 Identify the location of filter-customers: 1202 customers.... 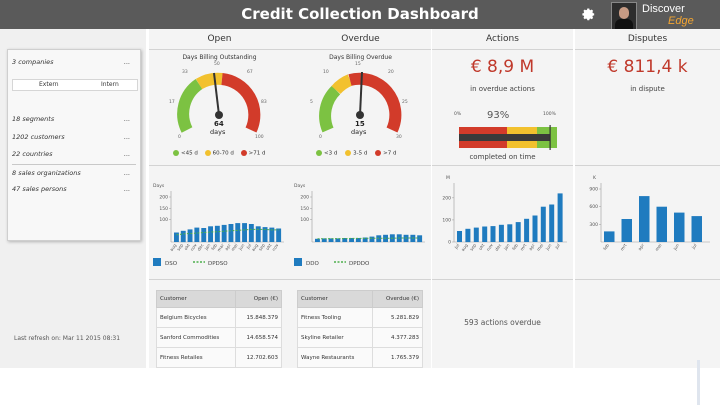
(74, 137).